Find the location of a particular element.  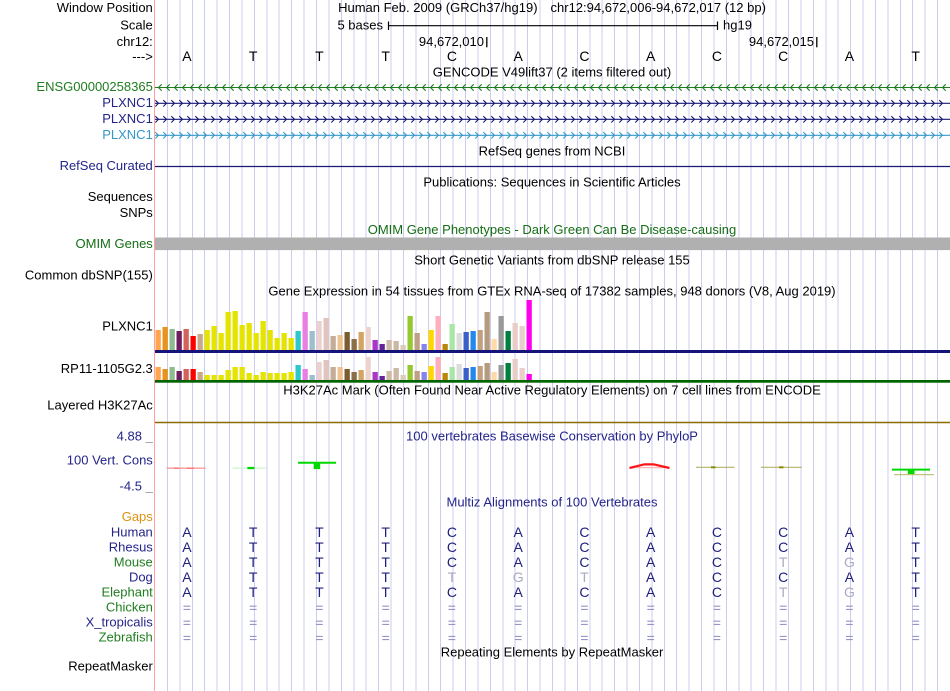

svg-text: Elephant is located at coordinates (127, 591).